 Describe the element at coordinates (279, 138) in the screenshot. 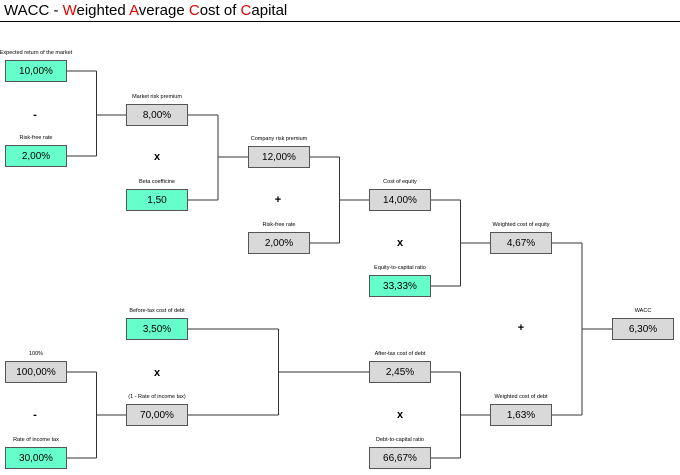

I see `node-label: Company risk premium` at that location.